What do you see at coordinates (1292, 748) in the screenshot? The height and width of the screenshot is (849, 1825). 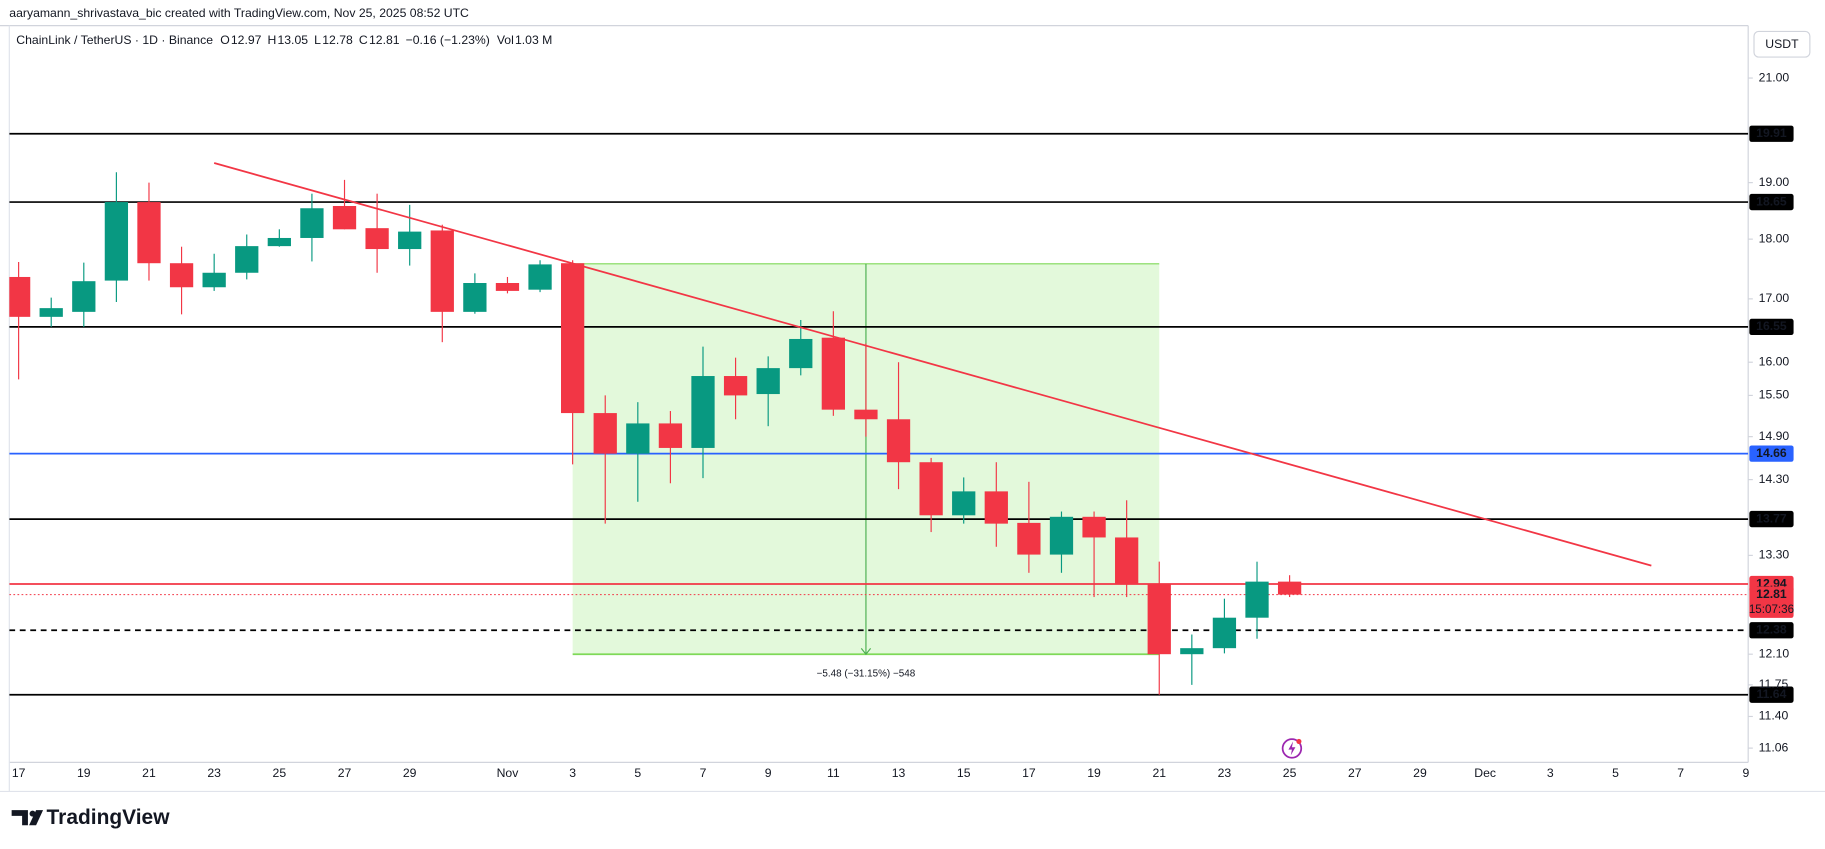 I see `alert-icon` at bounding box center [1292, 748].